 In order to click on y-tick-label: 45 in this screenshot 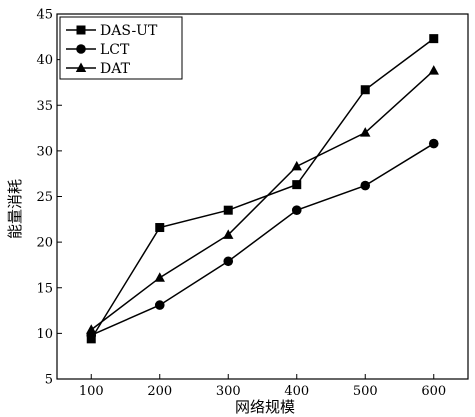, I will do `click(44, 15)`.